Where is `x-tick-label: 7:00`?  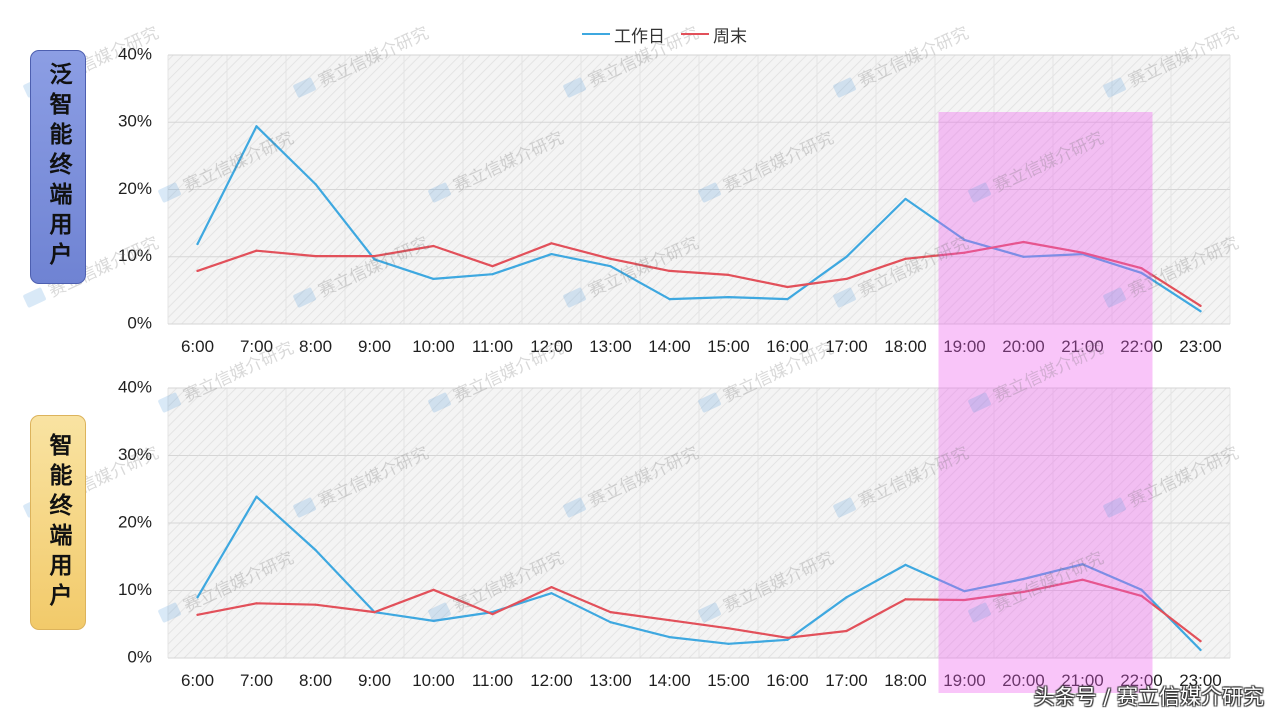 x-tick-label: 7:00 is located at coordinates (256, 680).